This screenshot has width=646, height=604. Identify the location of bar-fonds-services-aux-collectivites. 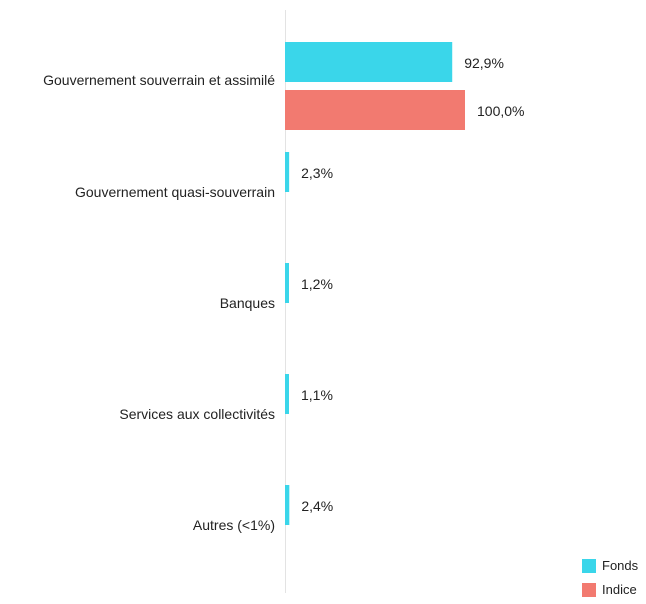
(287, 394).